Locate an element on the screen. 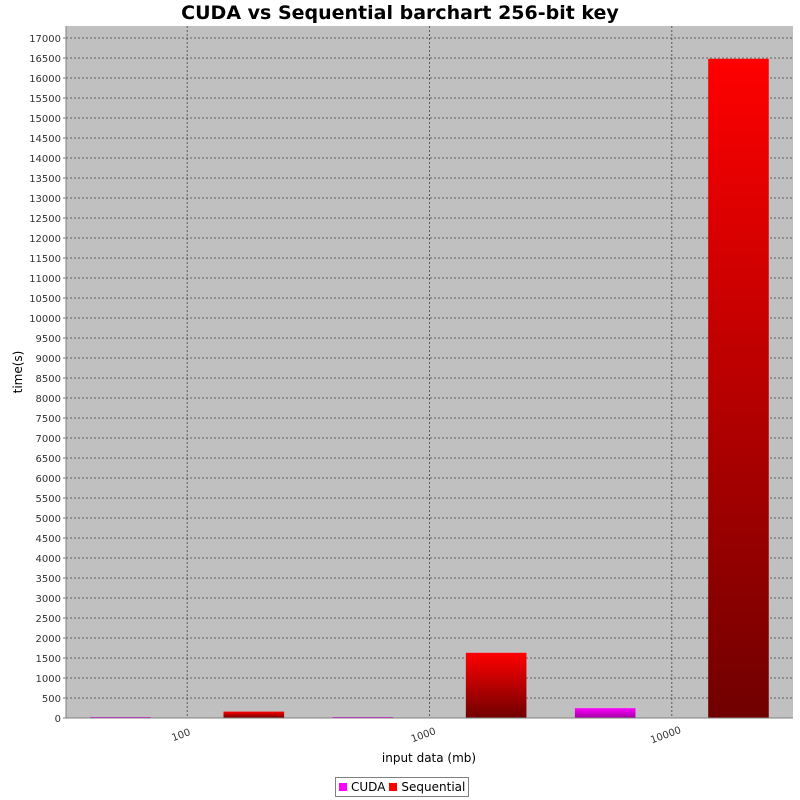  y-tick-label: 10500 is located at coordinates (45, 299).